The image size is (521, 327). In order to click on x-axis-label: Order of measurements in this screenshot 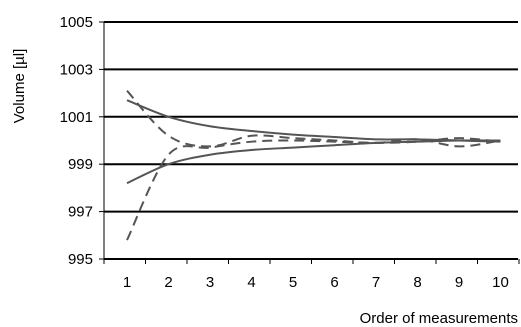, I will do `click(439, 318)`.